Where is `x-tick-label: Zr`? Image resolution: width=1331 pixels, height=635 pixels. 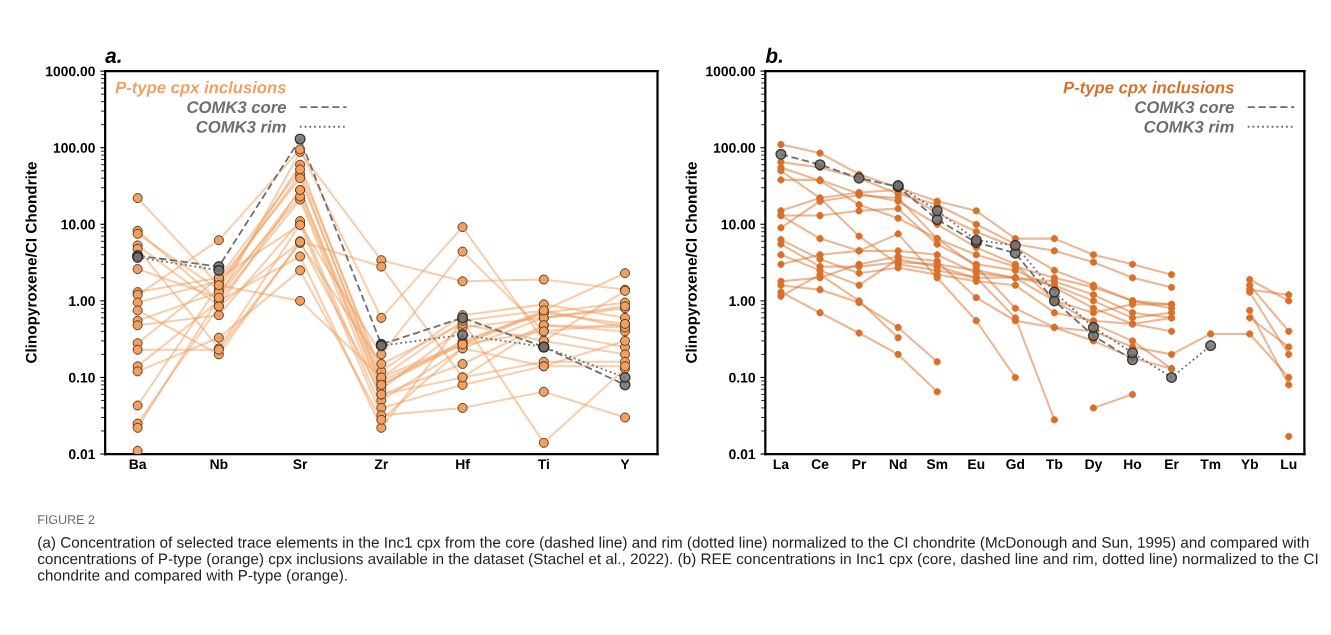
x-tick-label: Zr is located at coordinates (381, 464).